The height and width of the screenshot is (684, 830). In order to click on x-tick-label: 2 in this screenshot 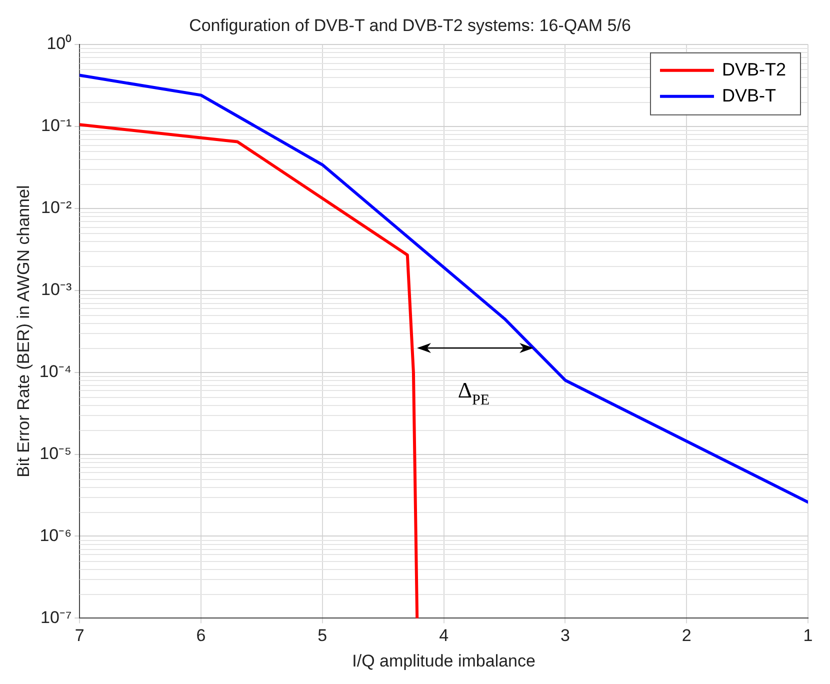, I will do `click(687, 636)`.